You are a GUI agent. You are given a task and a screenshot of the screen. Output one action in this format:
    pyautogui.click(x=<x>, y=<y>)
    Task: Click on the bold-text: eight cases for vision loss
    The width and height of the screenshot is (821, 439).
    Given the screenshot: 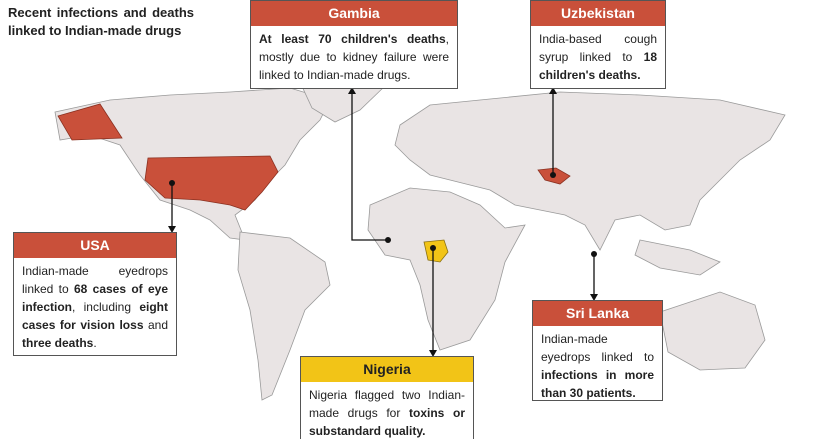 What is the action you would take?
    pyautogui.click(x=95, y=316)
    